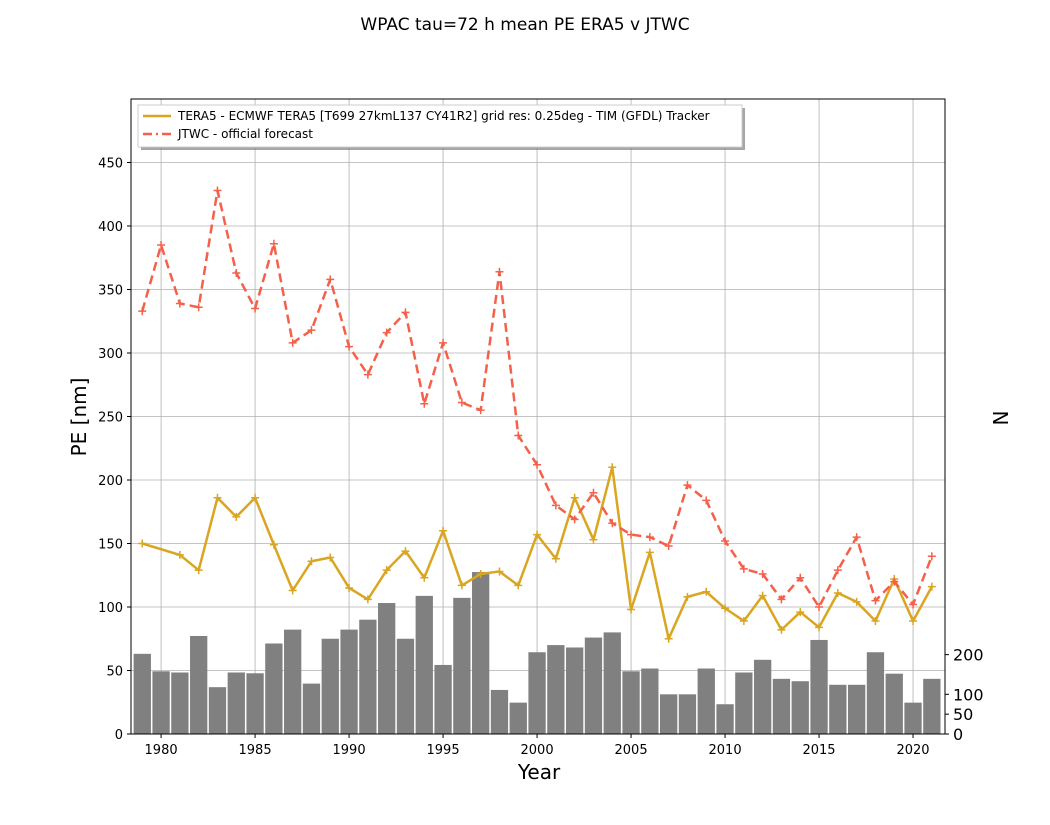 Image resolution: width=1050 pixels, height=825 pixels. Describe the element at coordinates (524, 25) in the screenshot. I see `chart-title: WPAC tau=72 h mean PE ERA5 v JTWC` at that location.